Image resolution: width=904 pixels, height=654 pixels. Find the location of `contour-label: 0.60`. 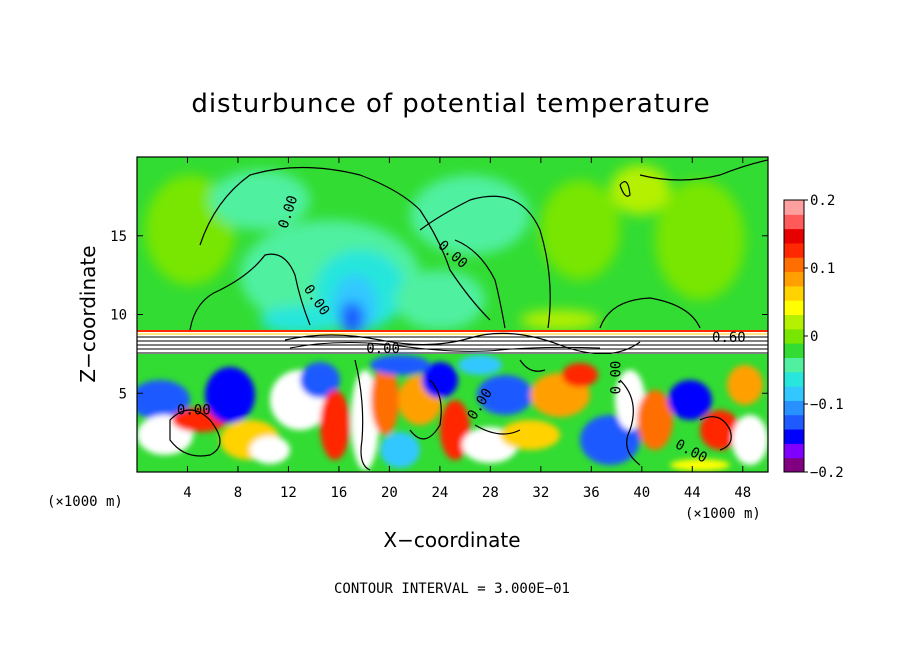

contour-label: 0.60 is located at coordinates (729, 338).